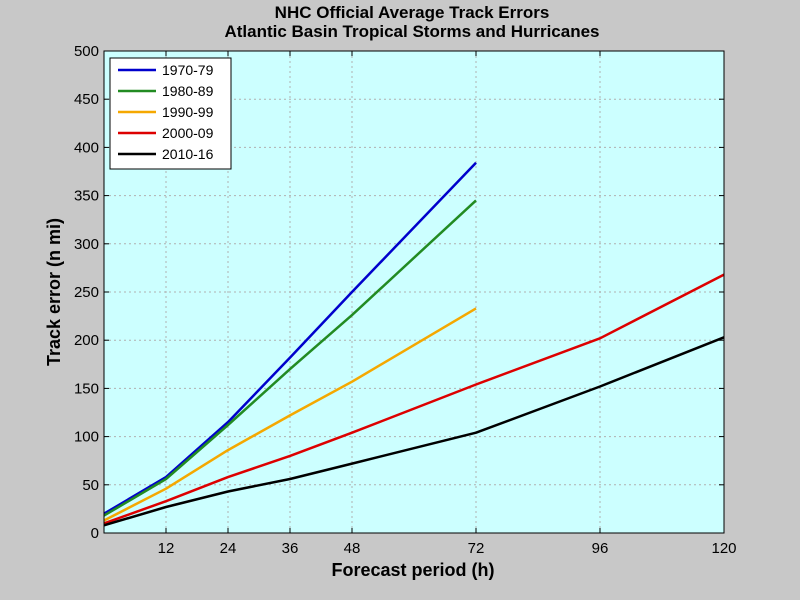 This screenshot has height=600, width=800. I want to click on legend-label: 1990-99, so click(188, 112).